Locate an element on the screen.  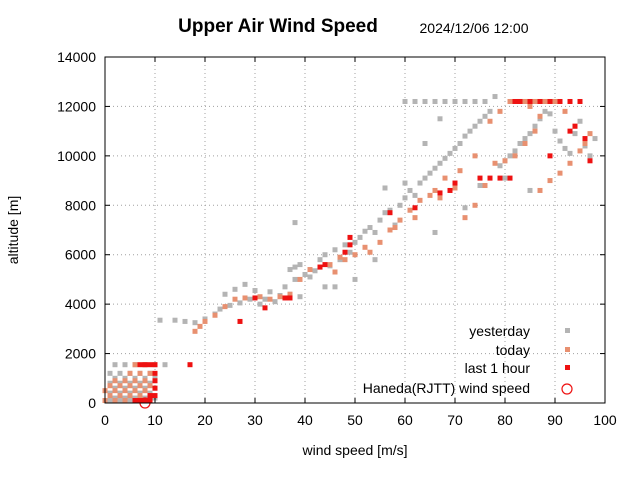
x-axis-label: wind speed [m/s] is located at coordinates (354, 450).